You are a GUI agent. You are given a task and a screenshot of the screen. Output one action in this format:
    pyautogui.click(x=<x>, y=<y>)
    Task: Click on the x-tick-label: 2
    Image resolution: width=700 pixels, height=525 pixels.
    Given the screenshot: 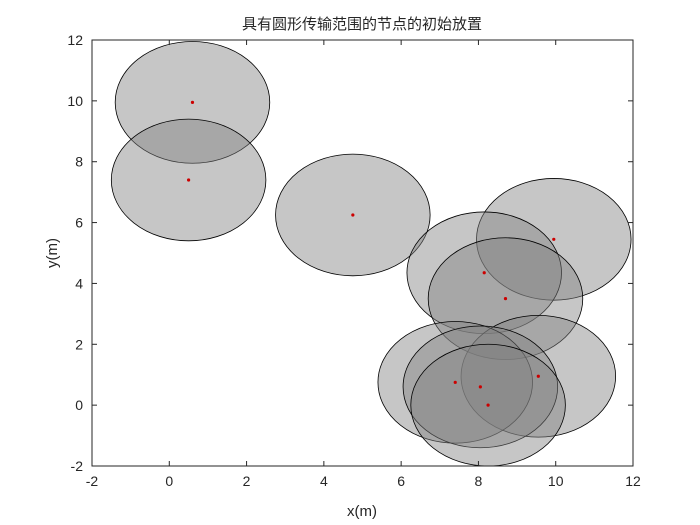 What is the action you would take?
    pyautogui.click(x=247, y=481)
    